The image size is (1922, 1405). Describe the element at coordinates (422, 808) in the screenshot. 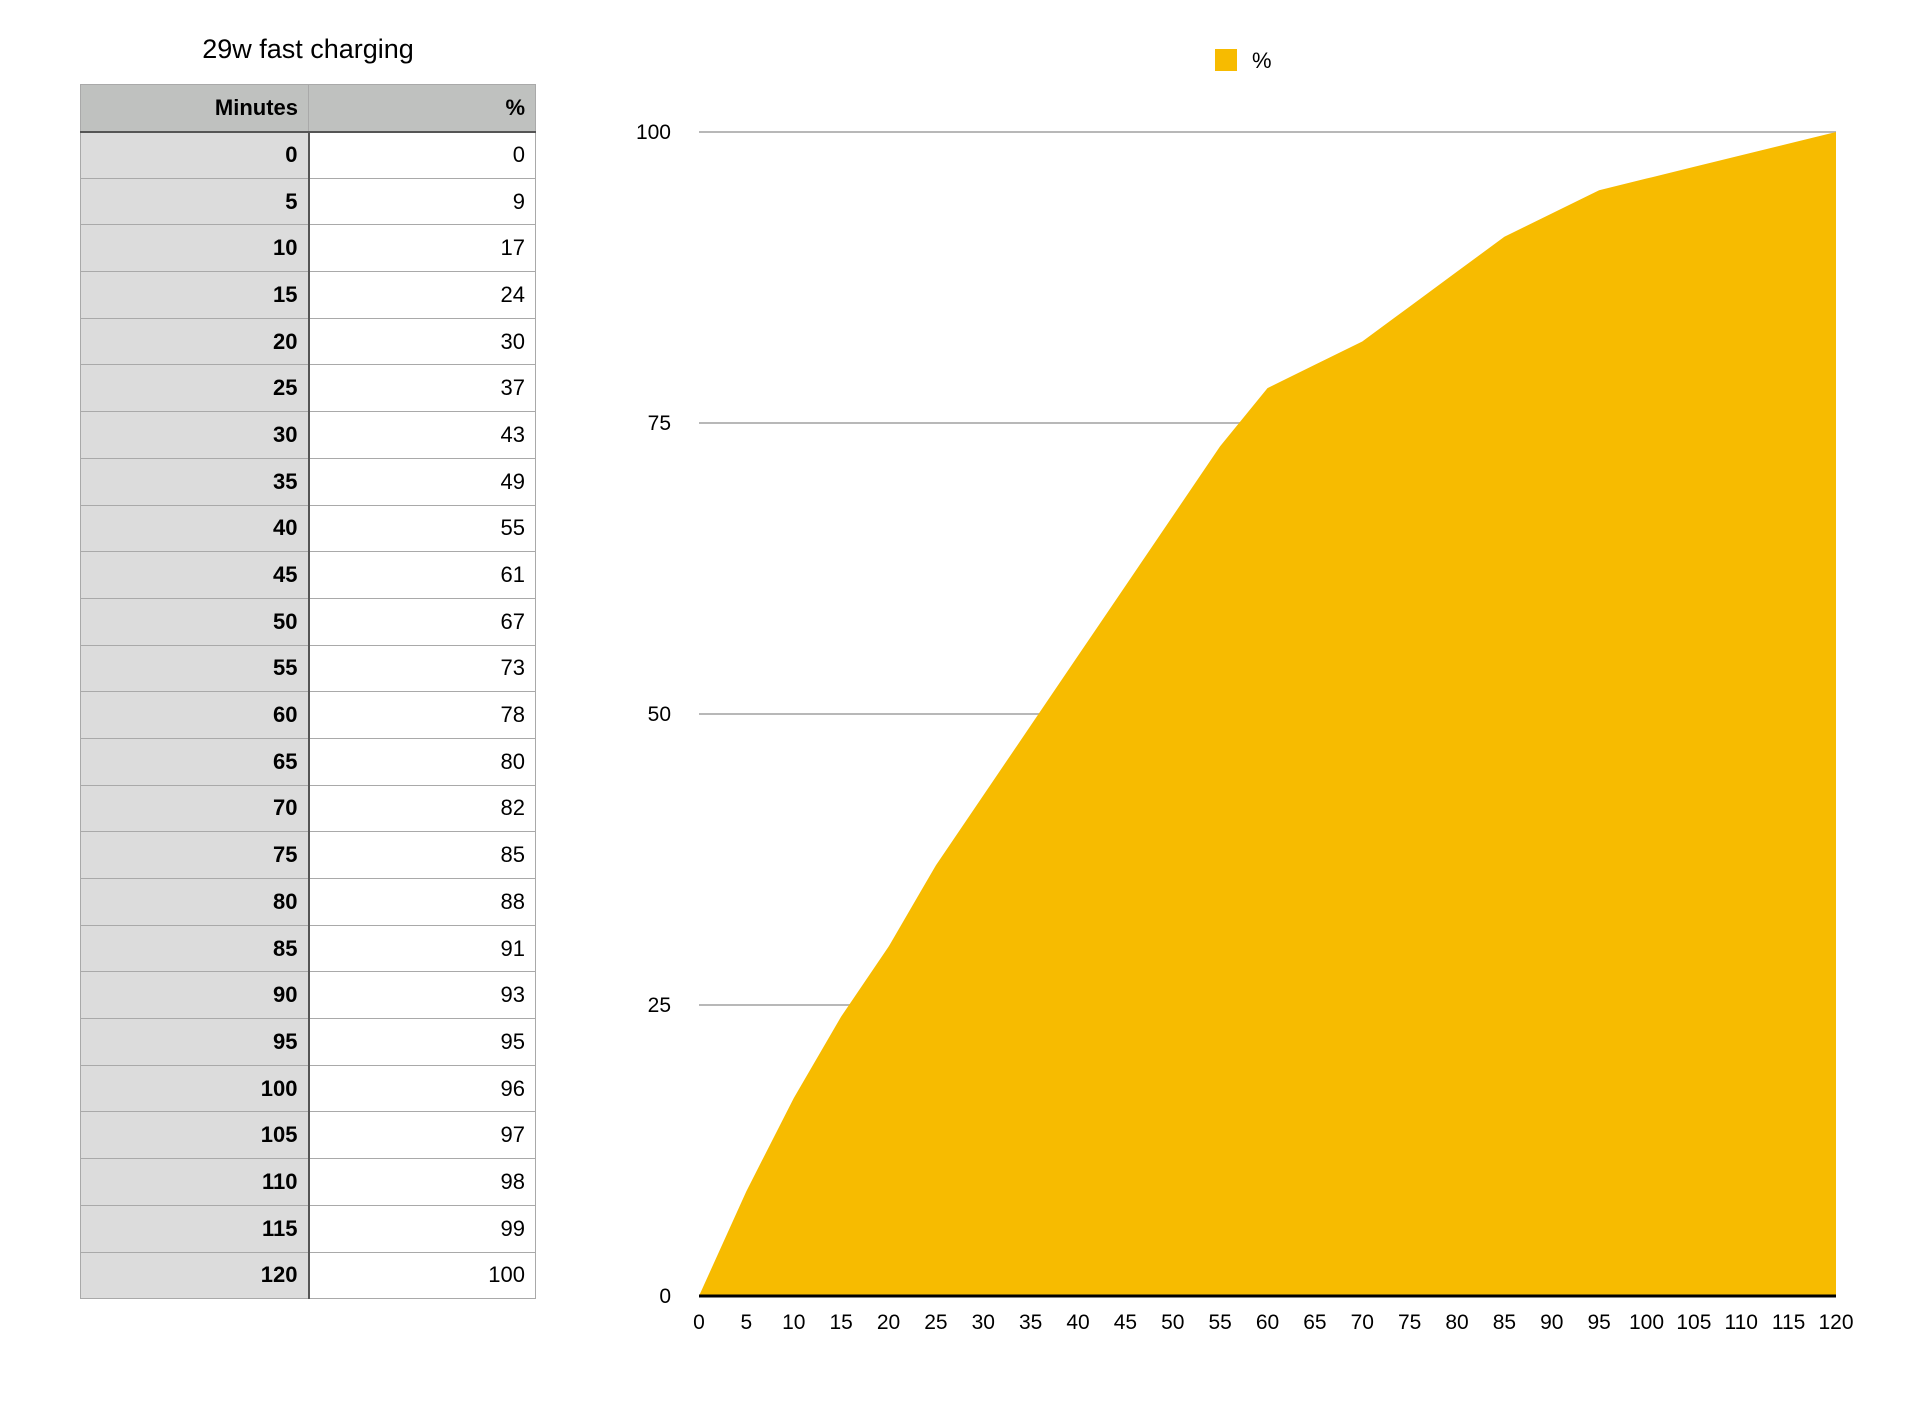

I see `cell-percent: 82` at that location.